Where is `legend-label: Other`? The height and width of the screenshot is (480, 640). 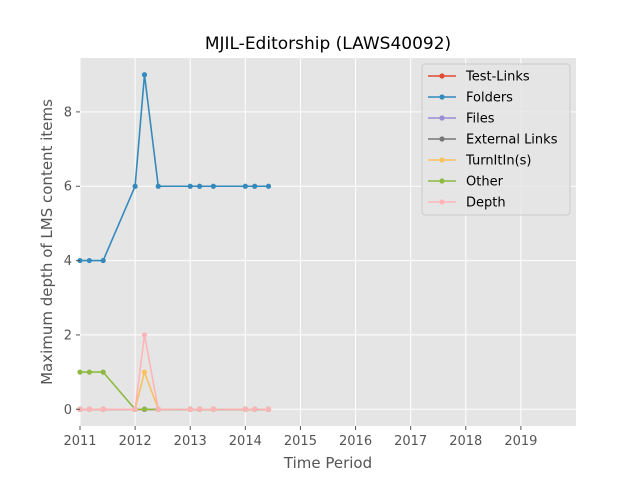
legend-label: Other is located at coordinates (485, 182).